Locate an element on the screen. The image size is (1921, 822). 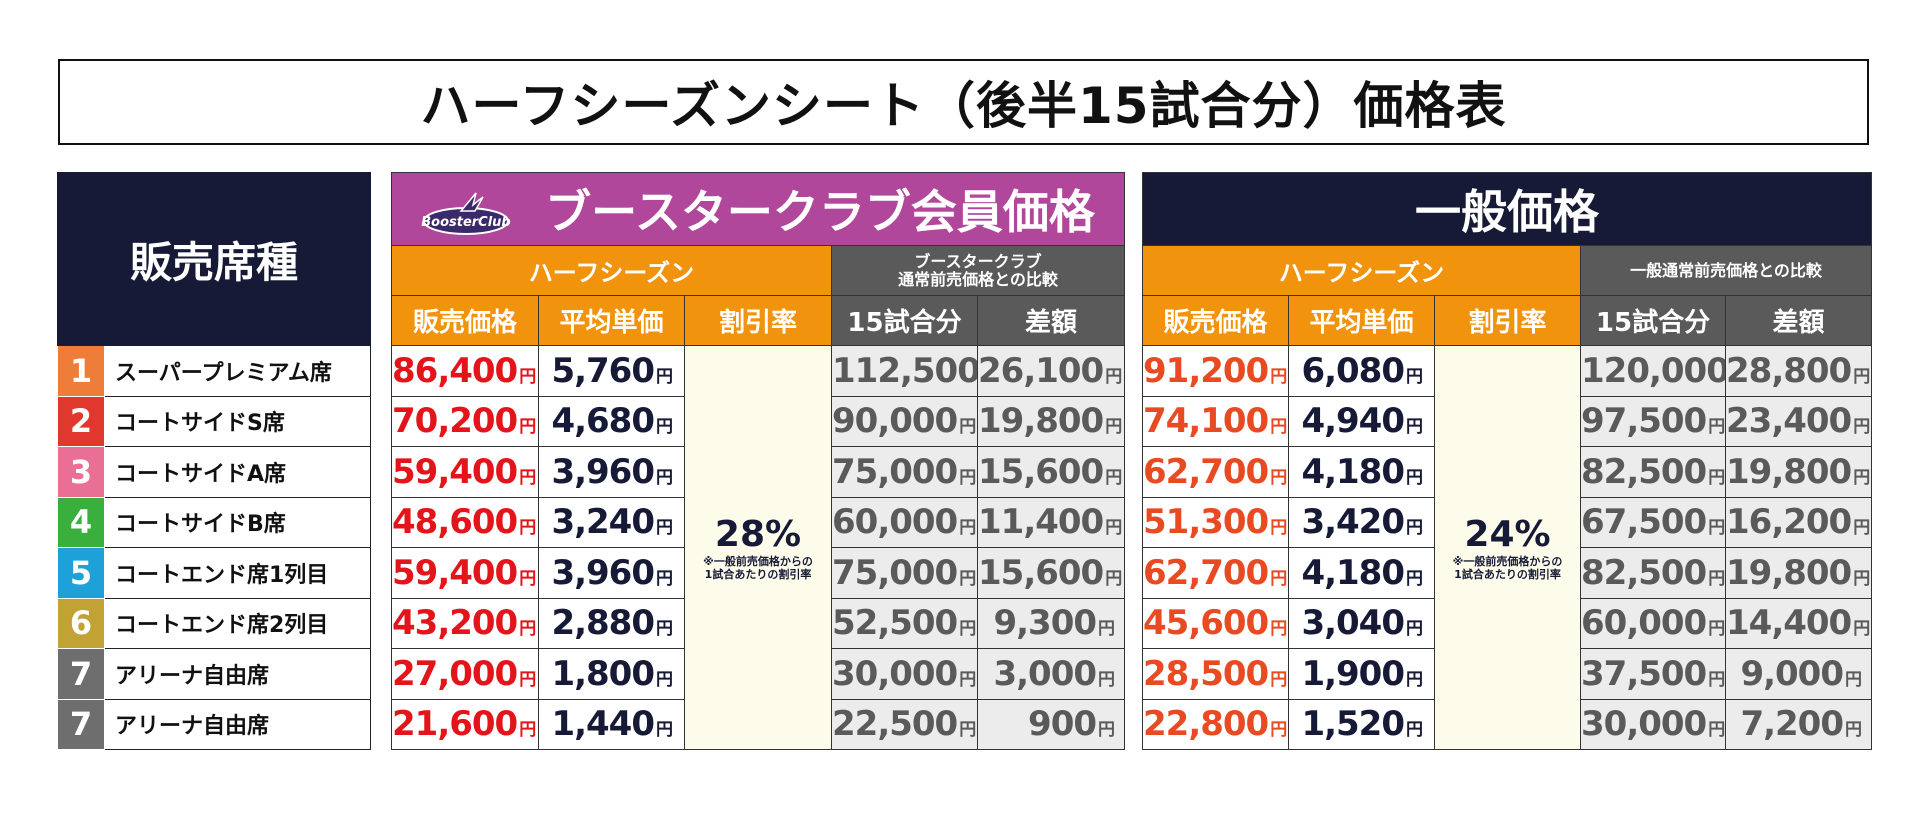
price-difference: 7,200 円 is located at coordinates (1798, 724).